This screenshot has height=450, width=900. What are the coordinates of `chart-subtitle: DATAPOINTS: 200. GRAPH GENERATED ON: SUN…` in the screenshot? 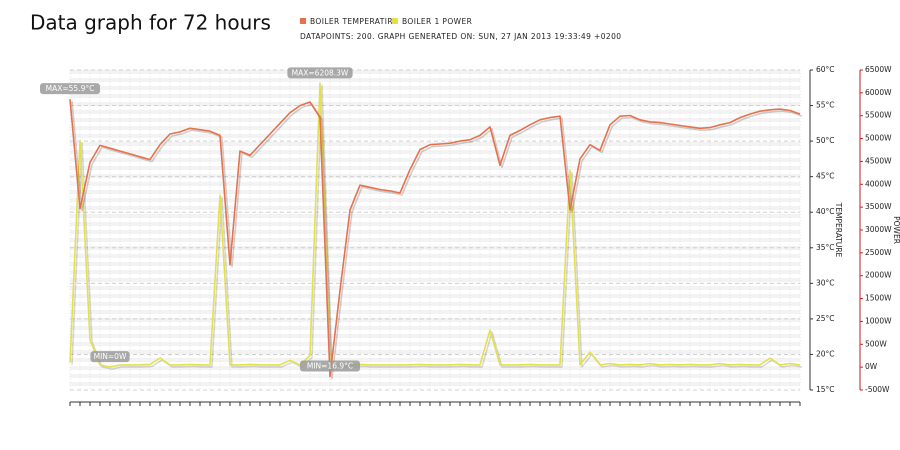 It's located at (460, 36).